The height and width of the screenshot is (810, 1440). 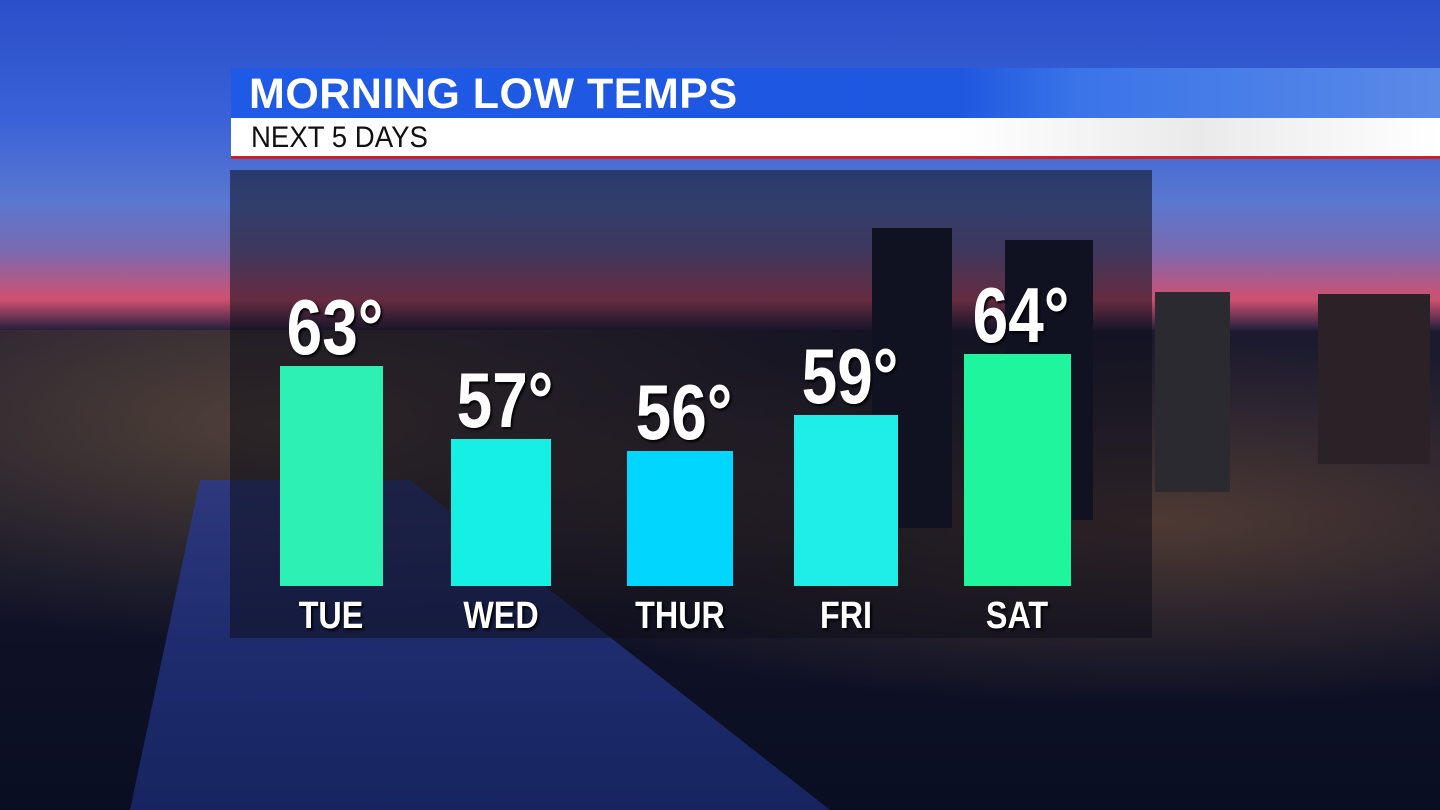 I want to click on data-label: 57°, so click(x=505, y=400).